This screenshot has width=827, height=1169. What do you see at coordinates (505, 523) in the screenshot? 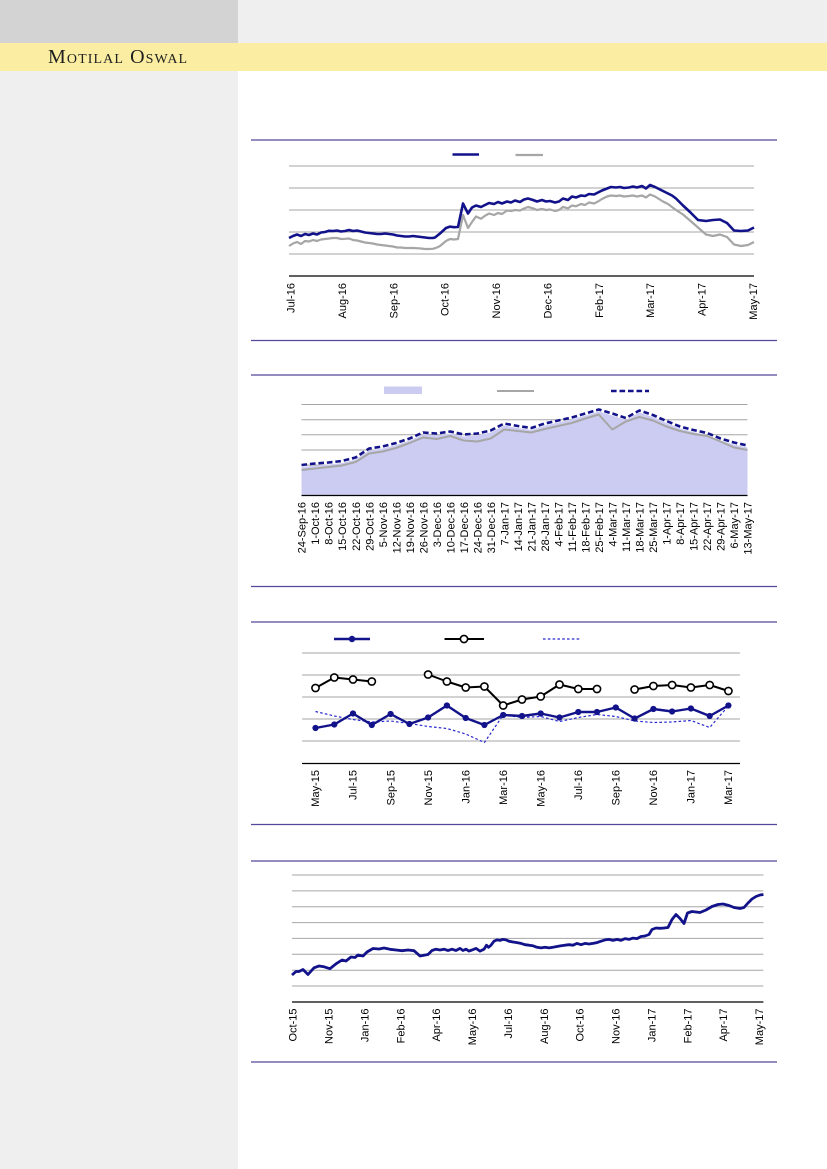
I see `svg-text: 7-Jan-17` at bounding box center [505, 523].